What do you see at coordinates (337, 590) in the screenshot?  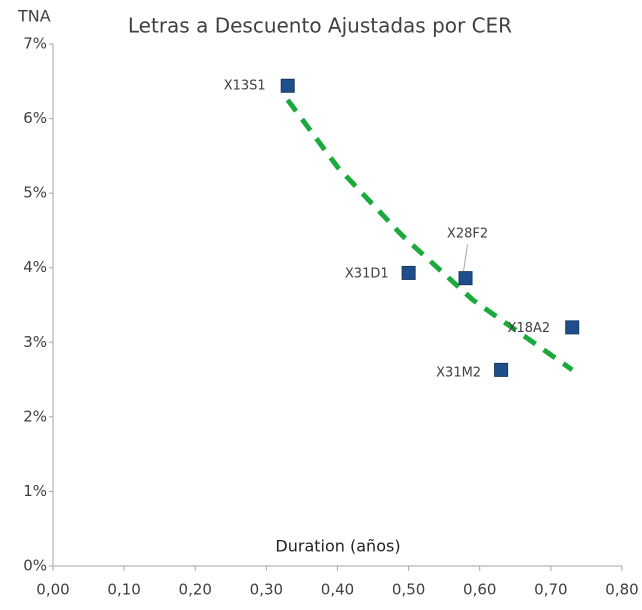 I see `x-tick-label: 0,40` at bounding box center [337, 590].